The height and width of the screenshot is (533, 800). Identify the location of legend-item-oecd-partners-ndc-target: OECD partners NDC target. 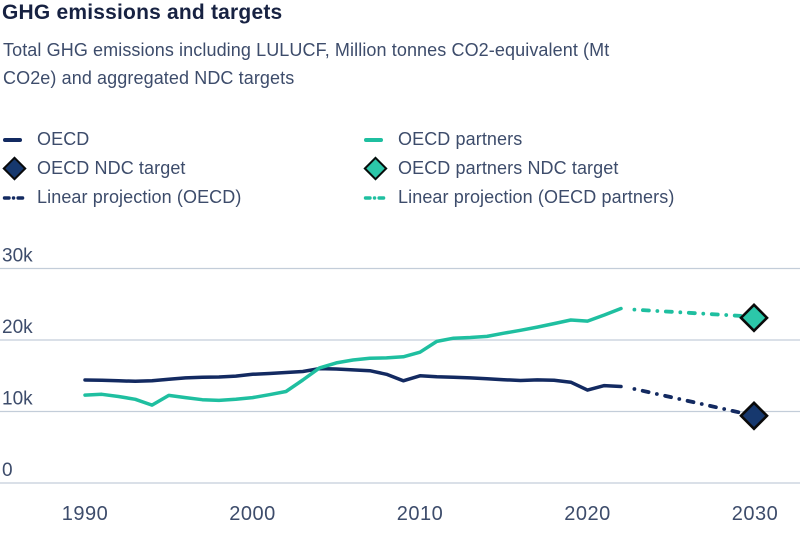
(518, 168).